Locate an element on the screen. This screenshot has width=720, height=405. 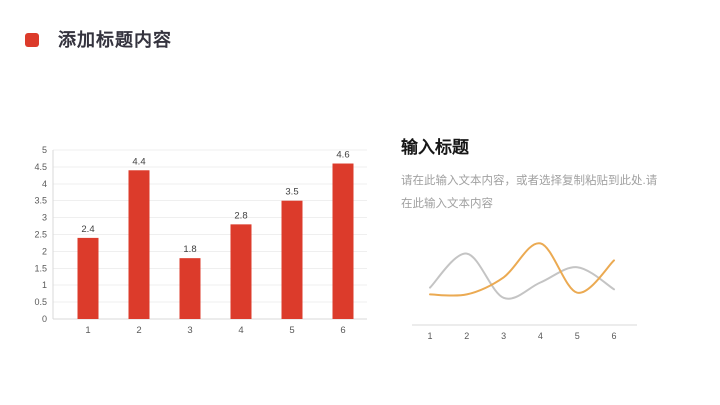
svg-text: 4.6 is located at coordinates (342, 155).